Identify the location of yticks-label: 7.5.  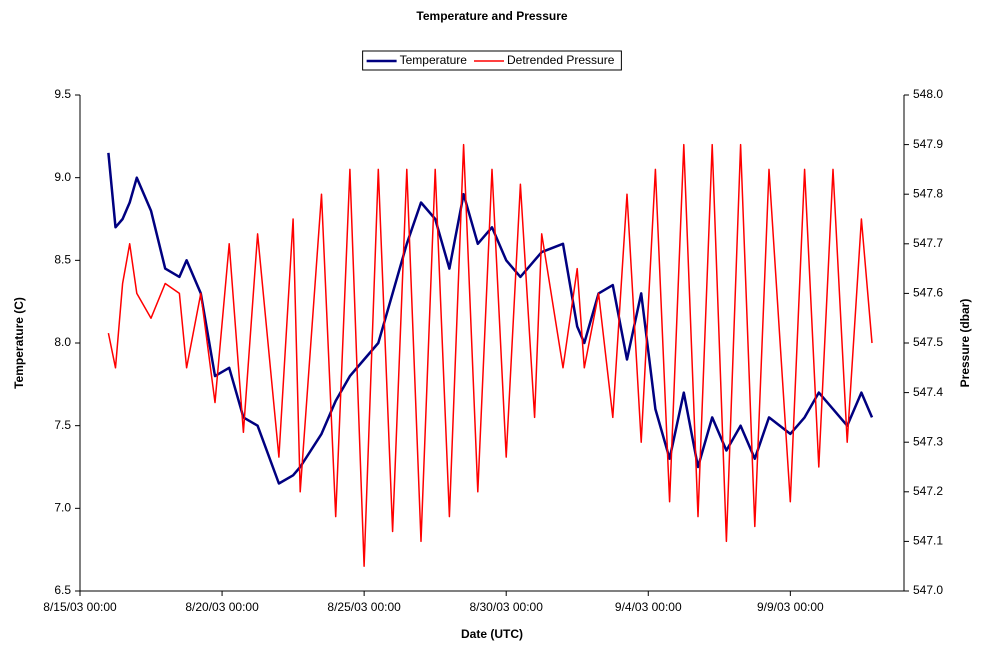
(62, 425).